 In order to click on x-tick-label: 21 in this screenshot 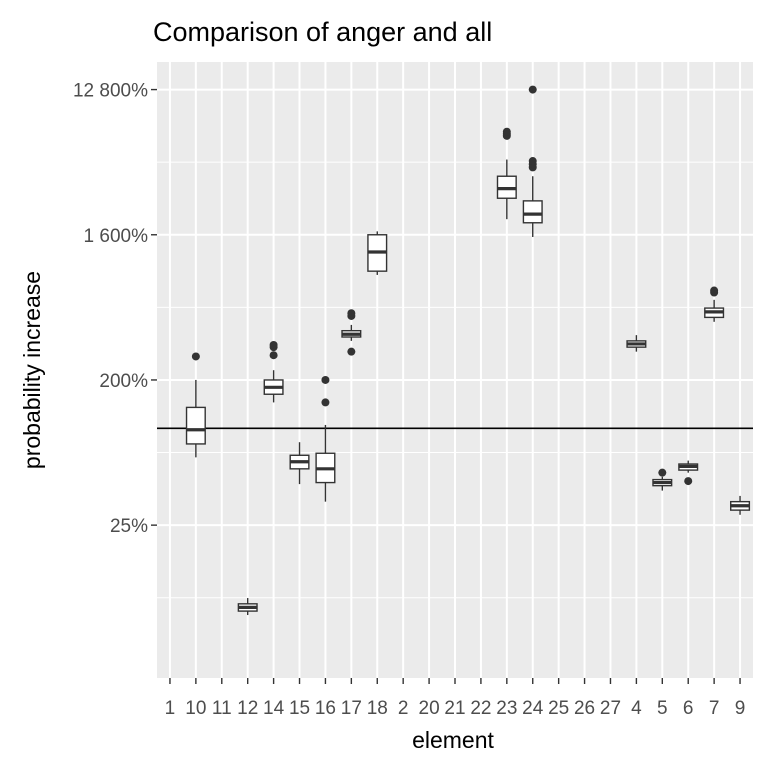, I will do `click(454, 708)`.